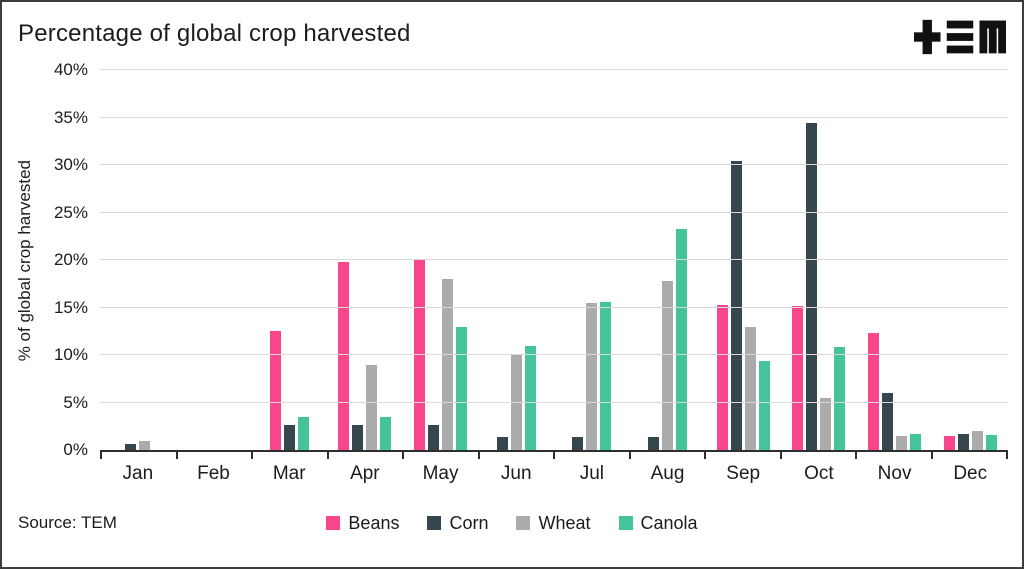  What do you see at coordinates (722, 377) in the screenshot?
I see `bar-beans-sep` at bounding box center [722, 377].